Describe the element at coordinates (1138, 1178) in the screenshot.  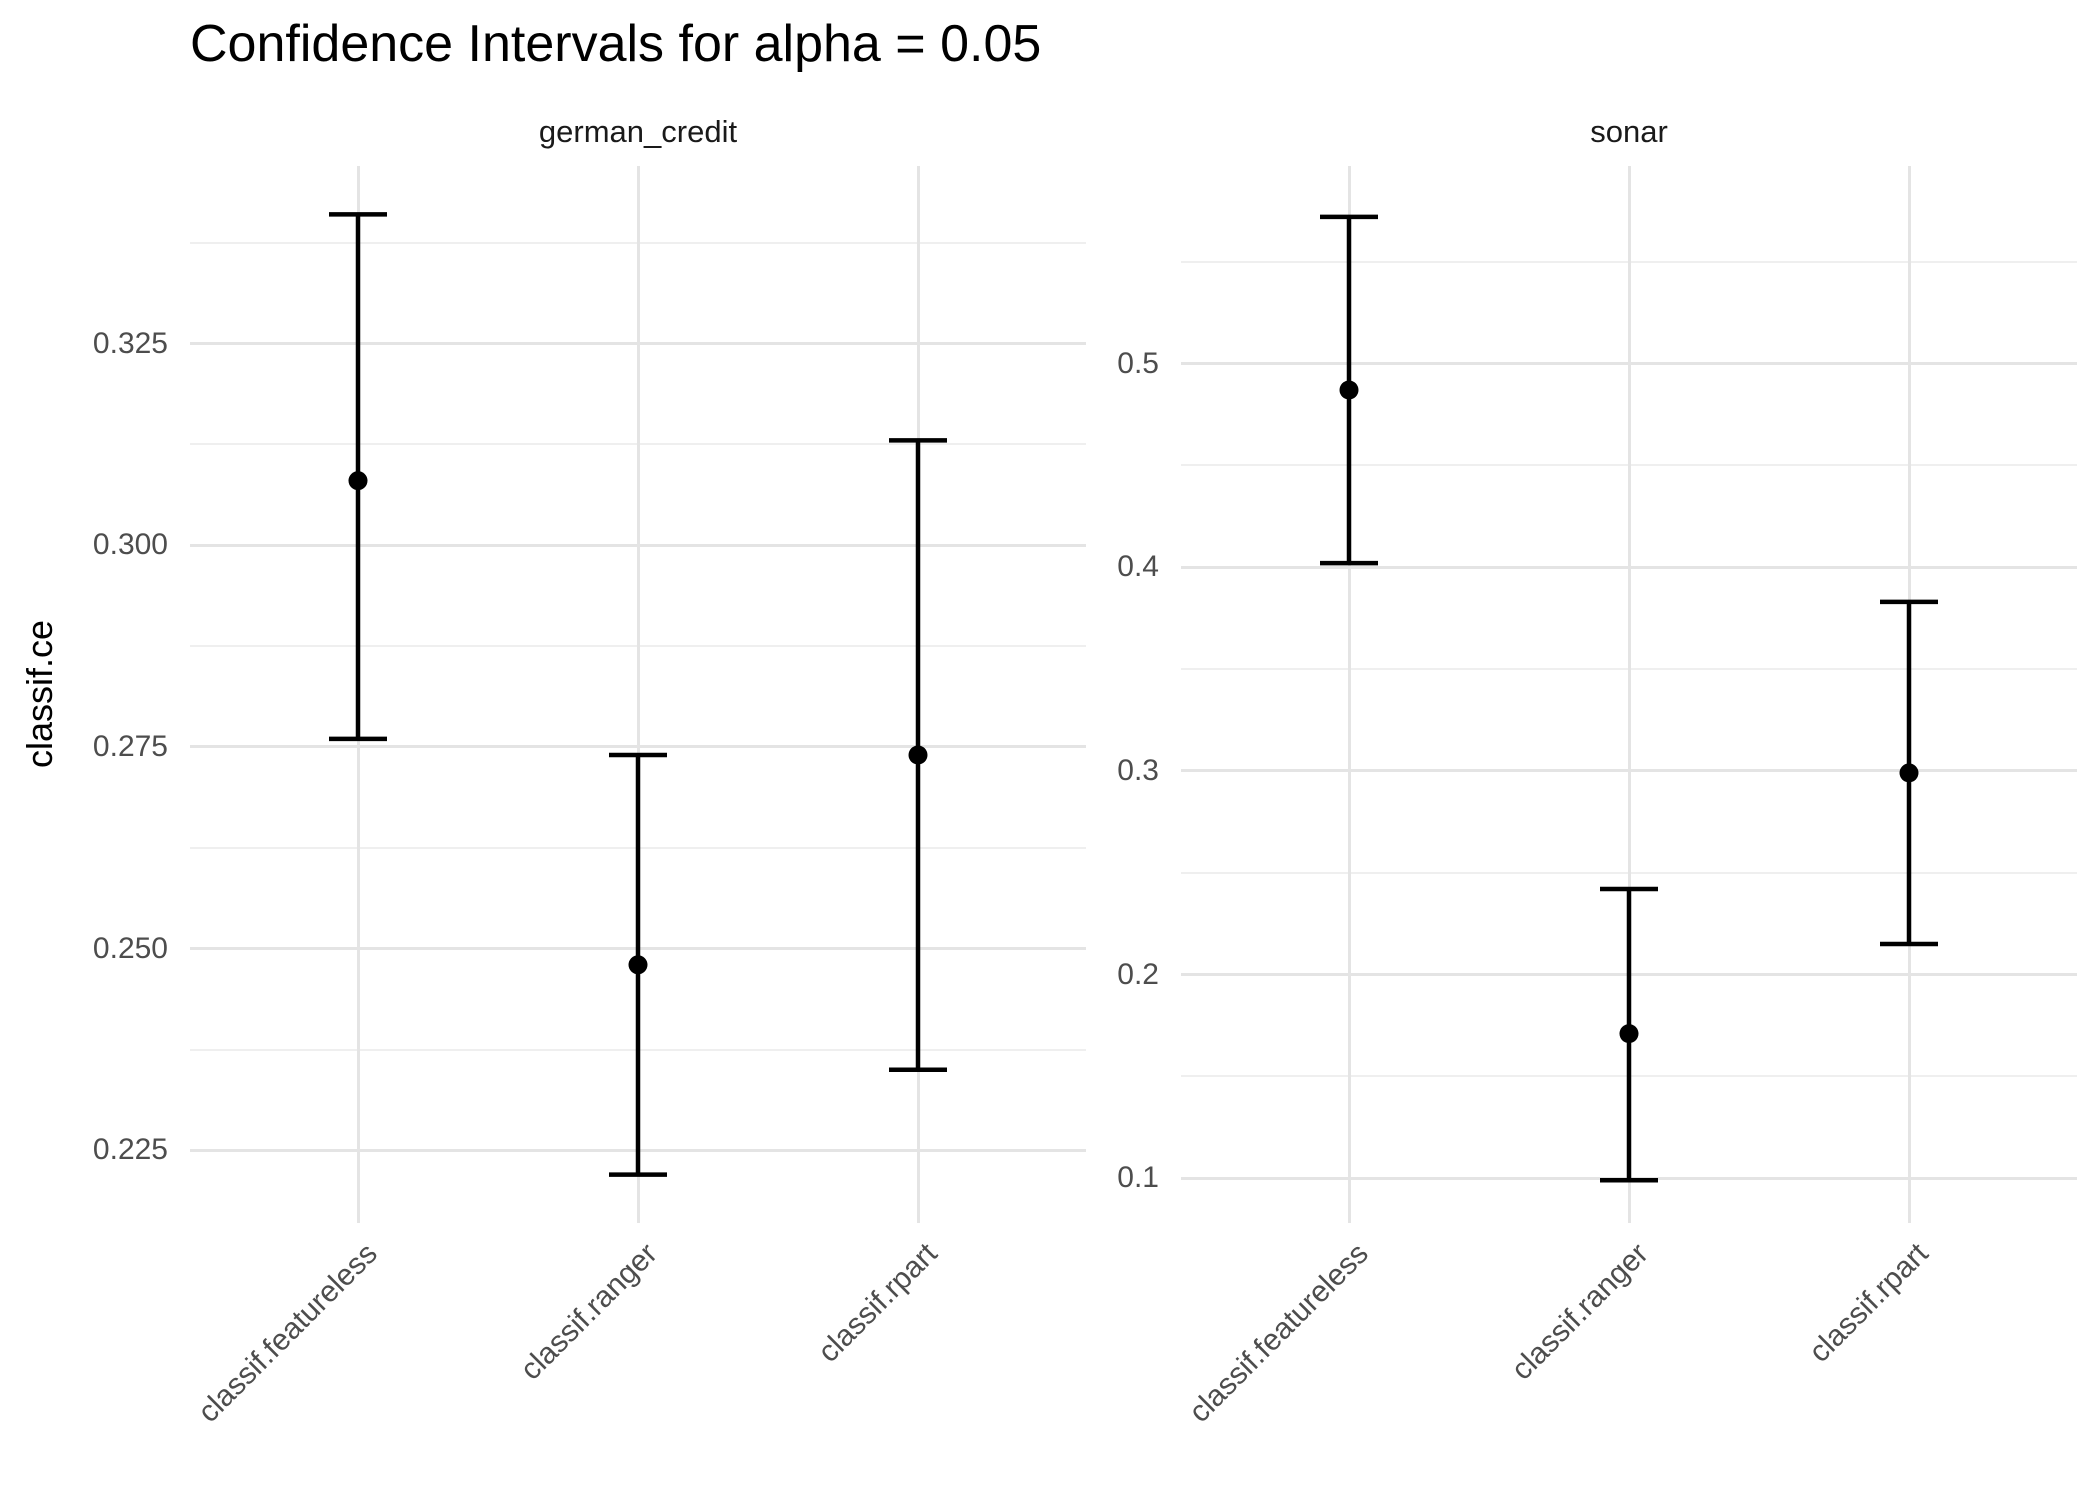
I see `y-tick-label: 0.1` at that location.